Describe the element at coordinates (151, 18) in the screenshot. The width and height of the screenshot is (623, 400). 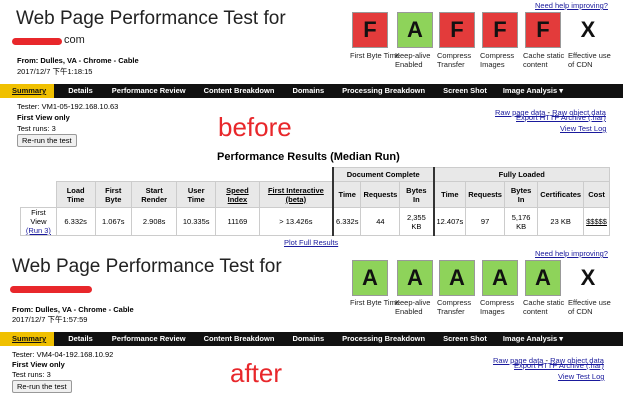
I see `page-title: Web Page Performance Test for` at that location.